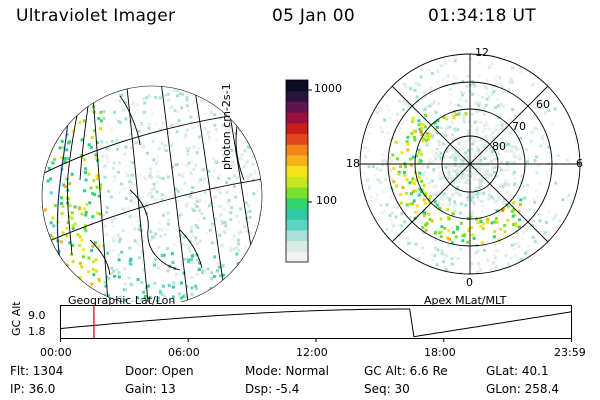 This screenshot has width=600, height=400. What do you see at coordinates (159, 371) in the screenshot?
I see `info-door: Door: Open` at bounding box center [159, 371].